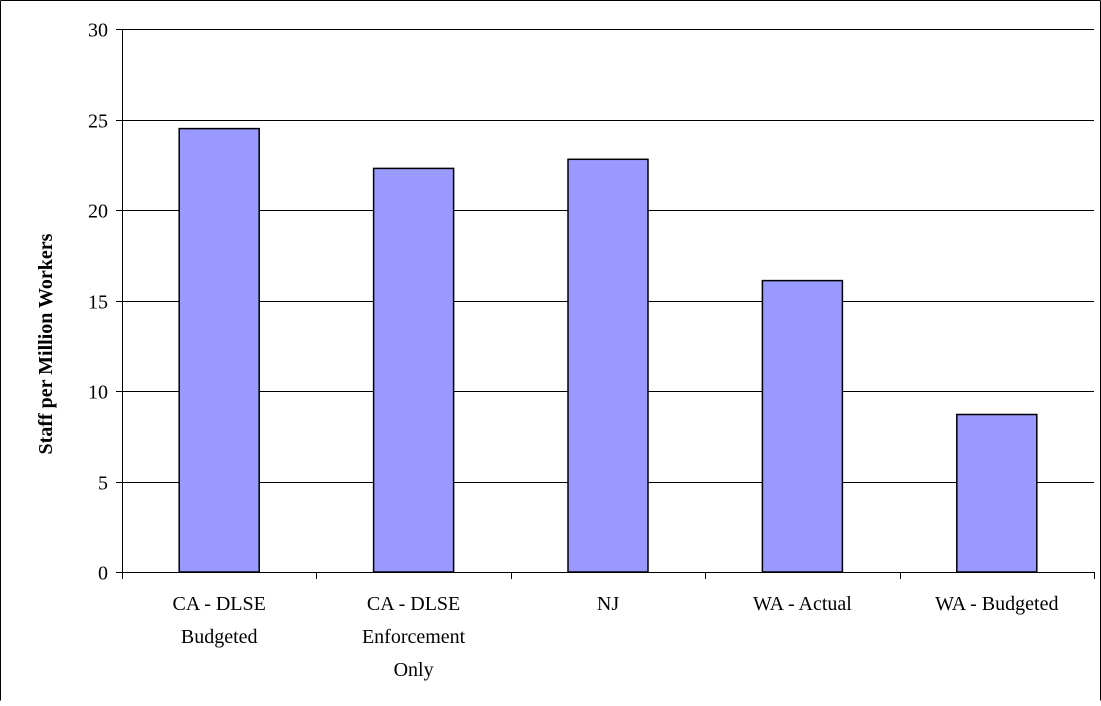  Describe the element at coordinates (219, 637) in the screenshot. I see `x-category-label-line: Budgeted` at that location.